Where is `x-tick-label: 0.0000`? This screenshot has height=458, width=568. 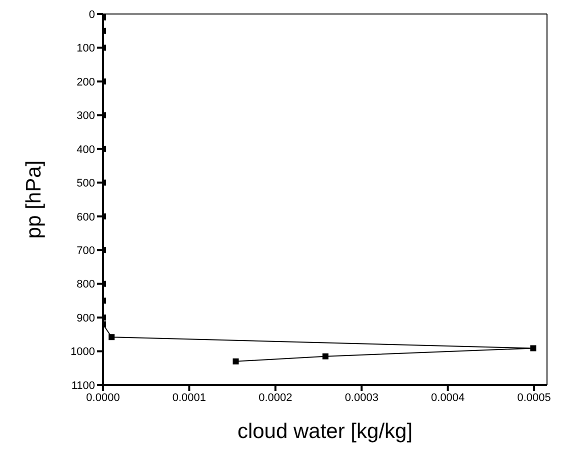
x-tick-label: 0.0000 is located at coordinates (103, 398).